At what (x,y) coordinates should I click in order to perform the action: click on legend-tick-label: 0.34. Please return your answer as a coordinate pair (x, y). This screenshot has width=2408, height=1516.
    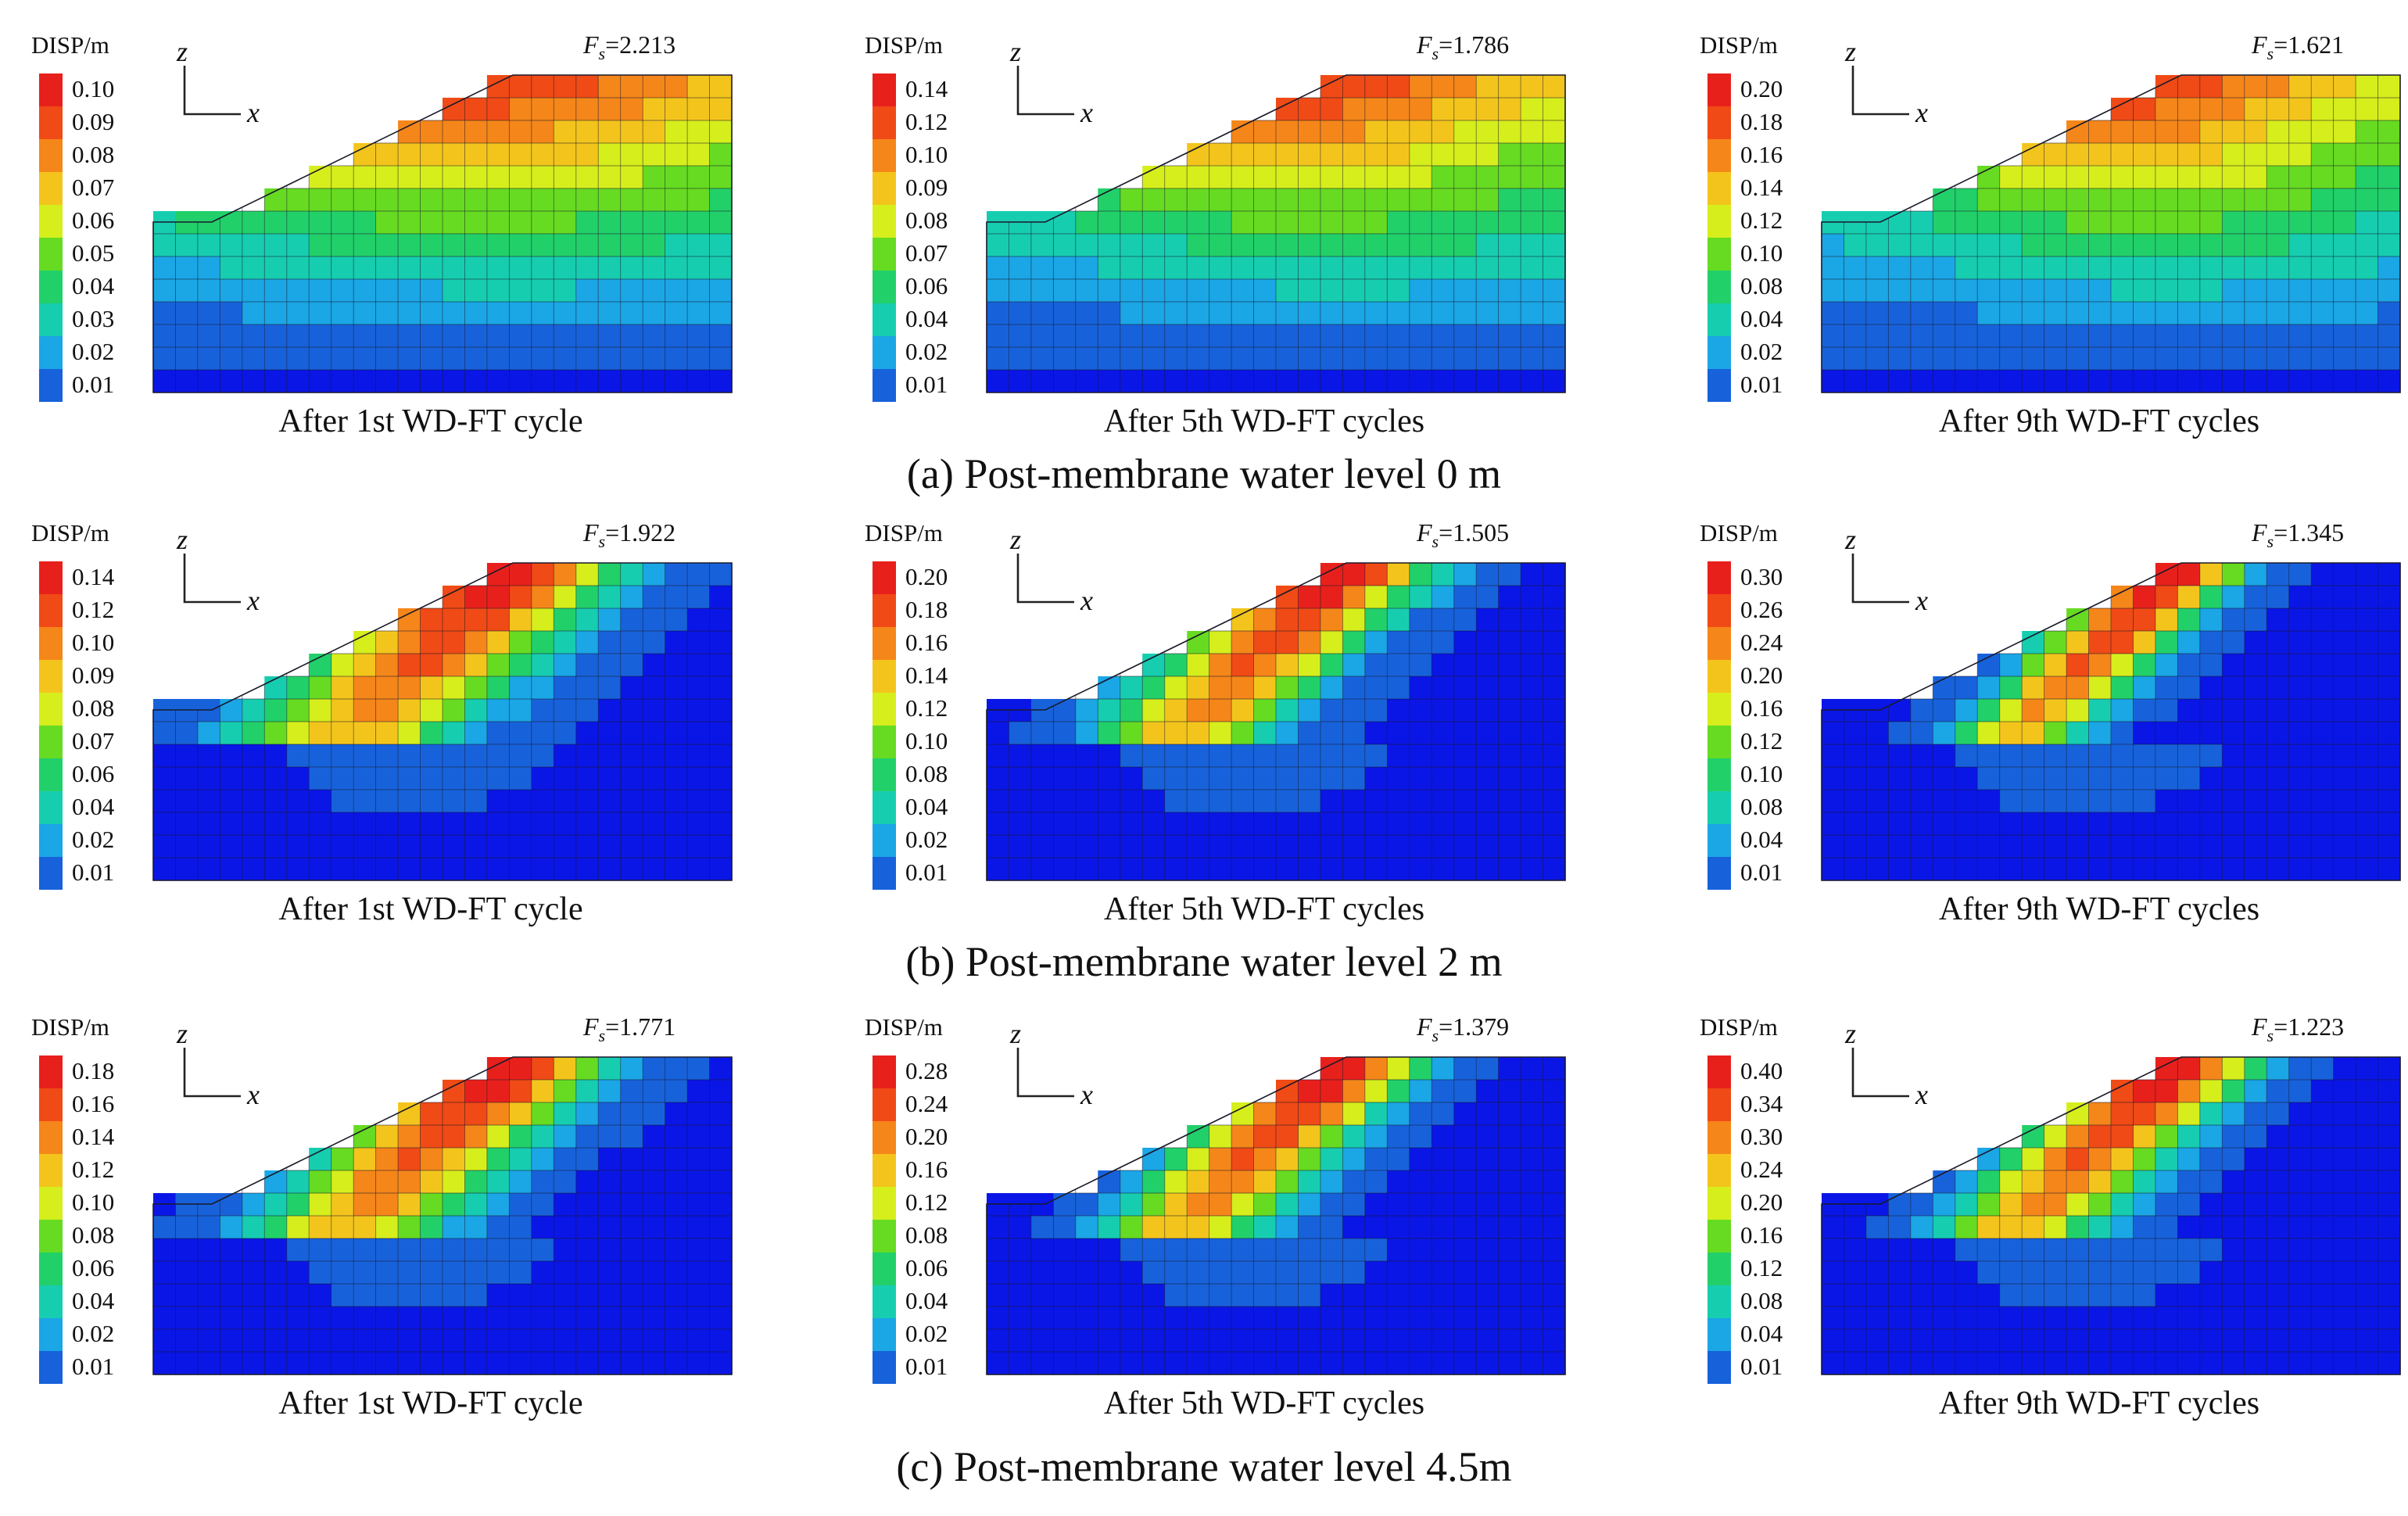
    Looking at the image, I should click on (1762, 1103).